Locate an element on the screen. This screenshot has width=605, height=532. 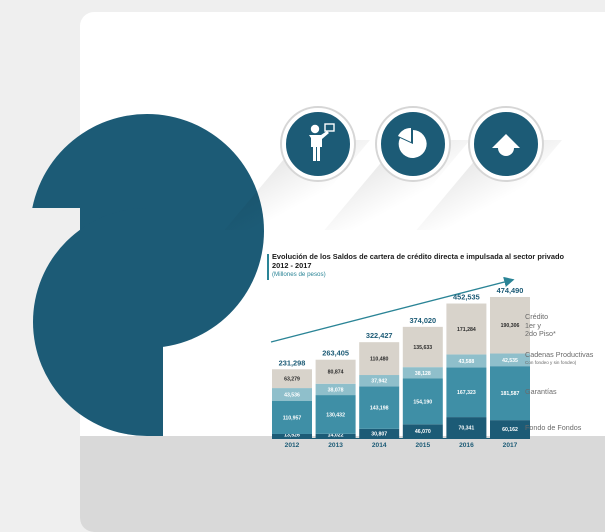
data-label-fondo: 46,070 is located at coordinates (423, 432).